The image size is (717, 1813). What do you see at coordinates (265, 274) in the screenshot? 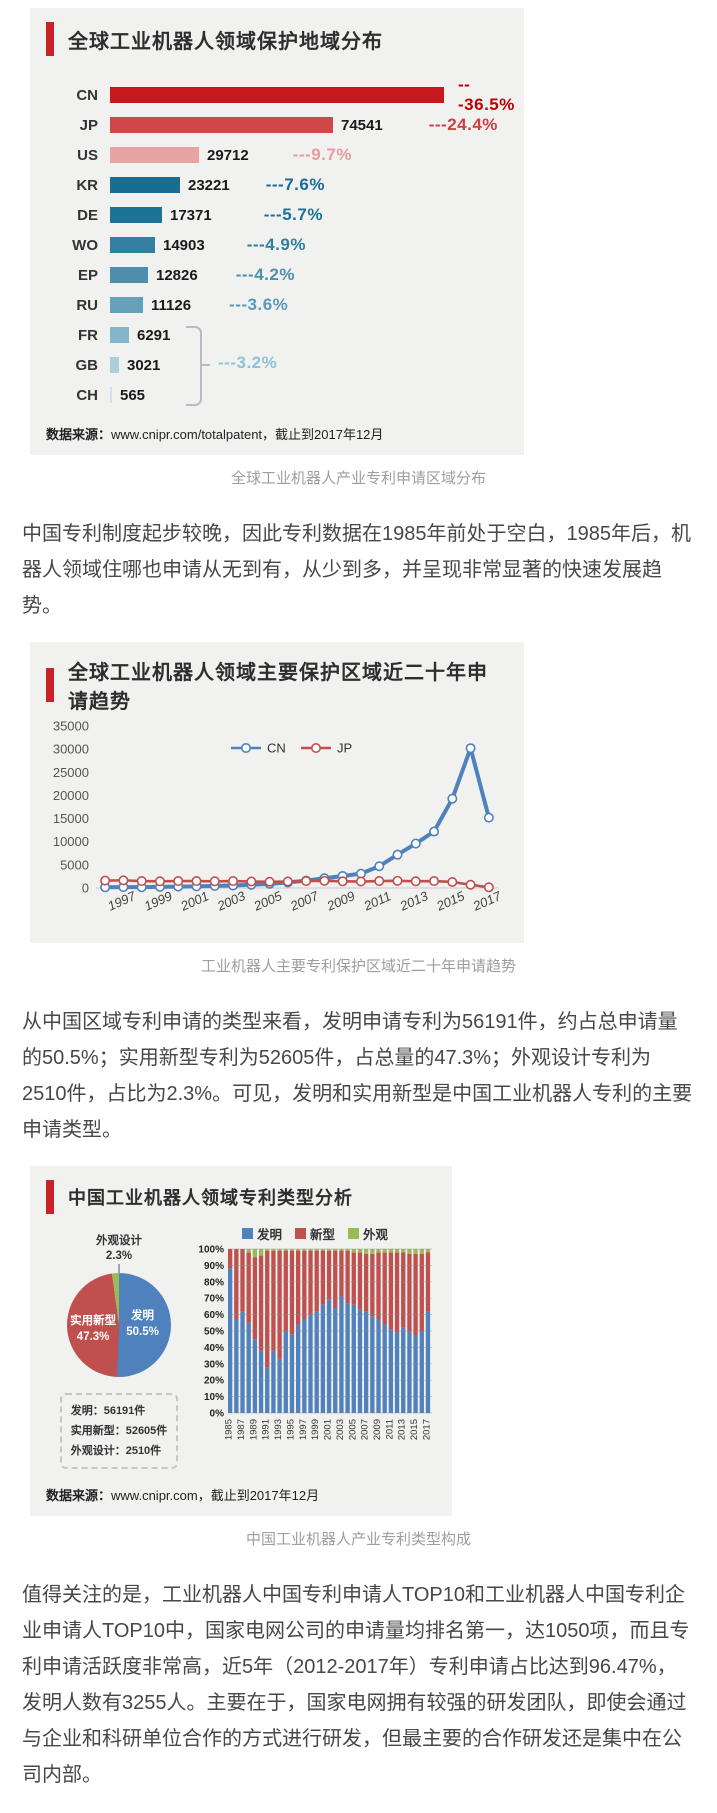
I see `bar-pct: ---4.2%` at bounding box center [265, 274].